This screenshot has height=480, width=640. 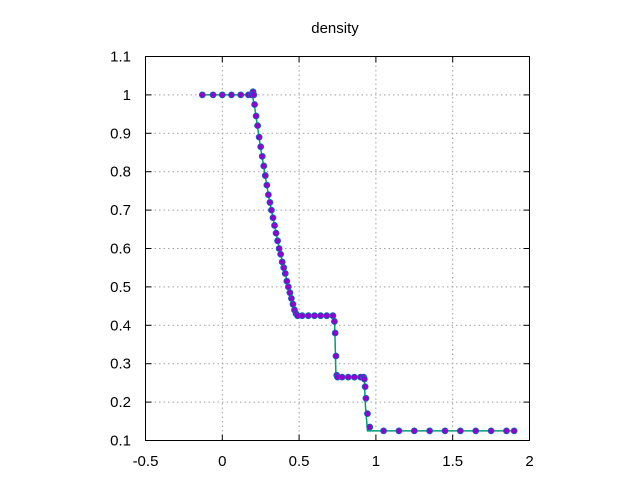 I want to click on y-tick-label: 0.1, so click(x=120, y=441).